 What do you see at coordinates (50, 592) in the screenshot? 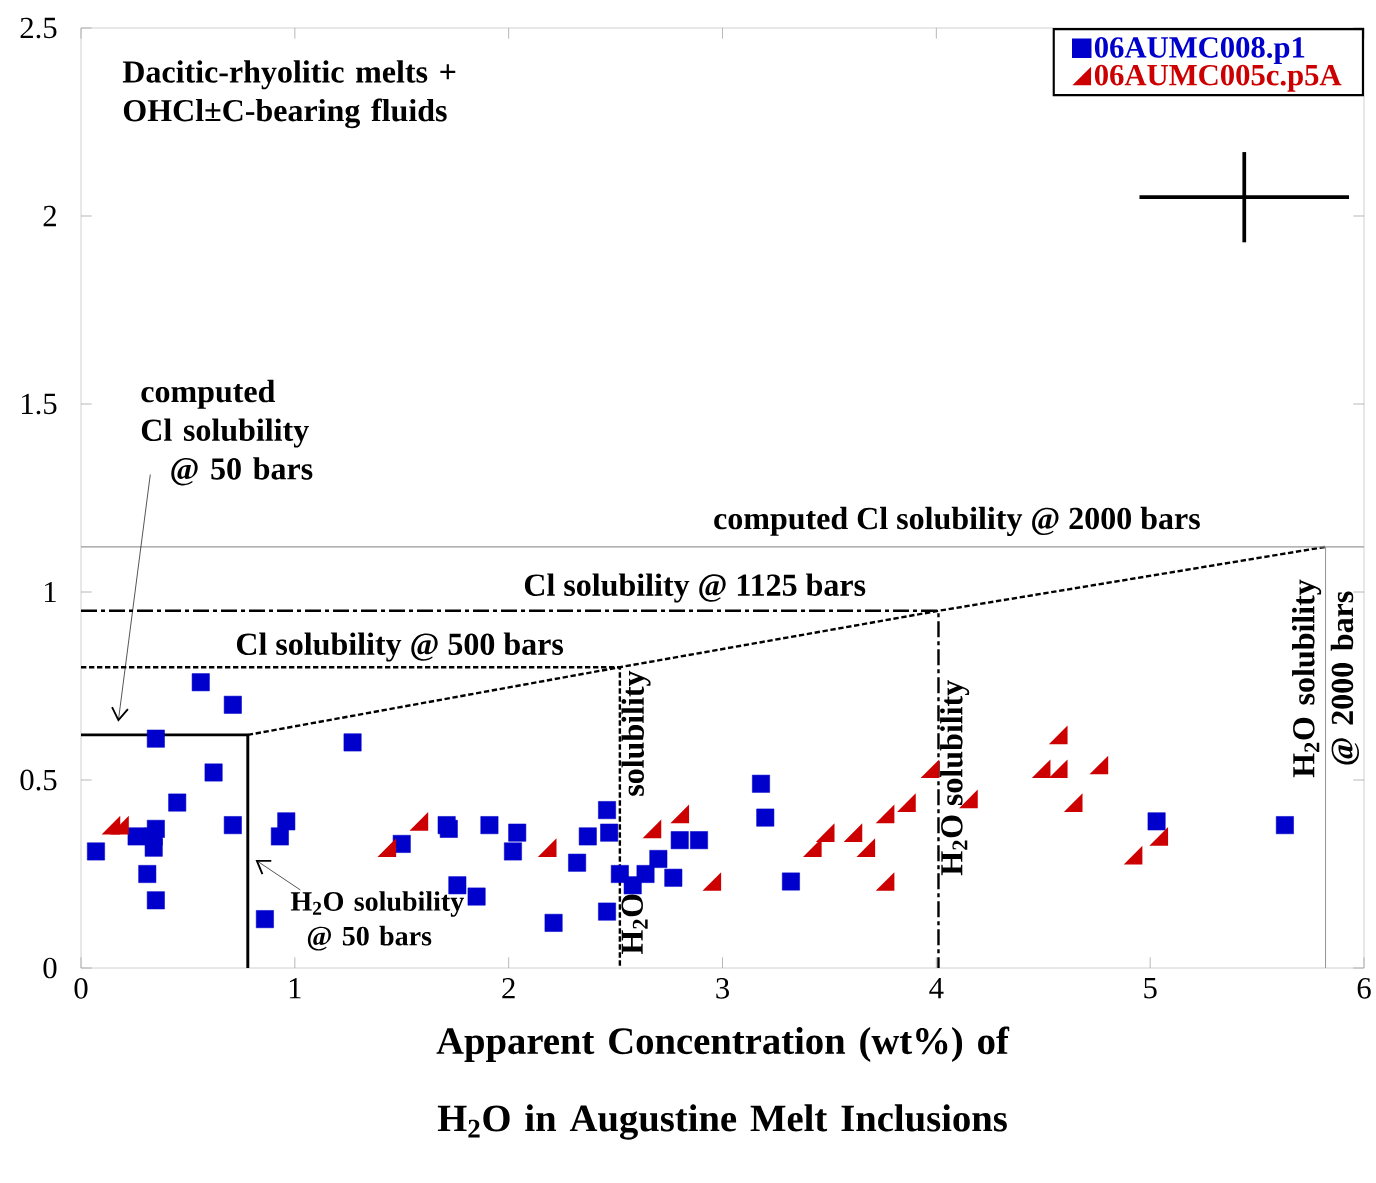
I see `y-tick-label: 1` at bounding box center [50, 592].